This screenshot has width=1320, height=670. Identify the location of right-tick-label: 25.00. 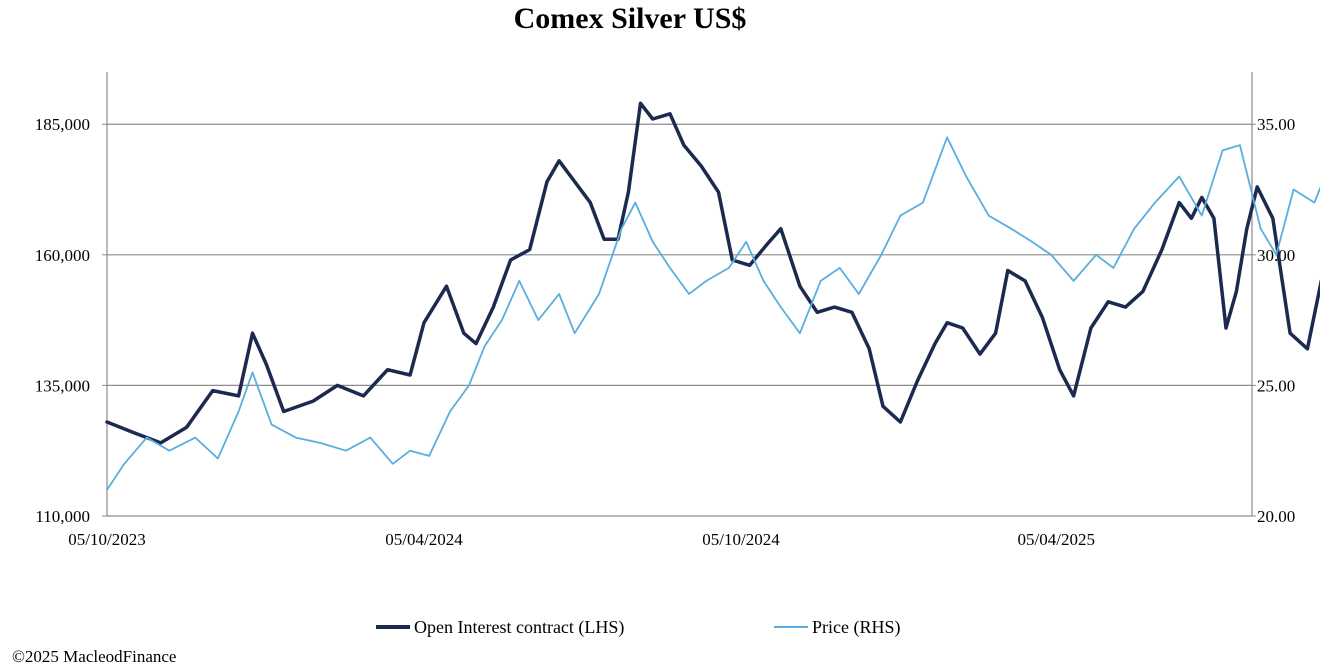
(1276, 385).